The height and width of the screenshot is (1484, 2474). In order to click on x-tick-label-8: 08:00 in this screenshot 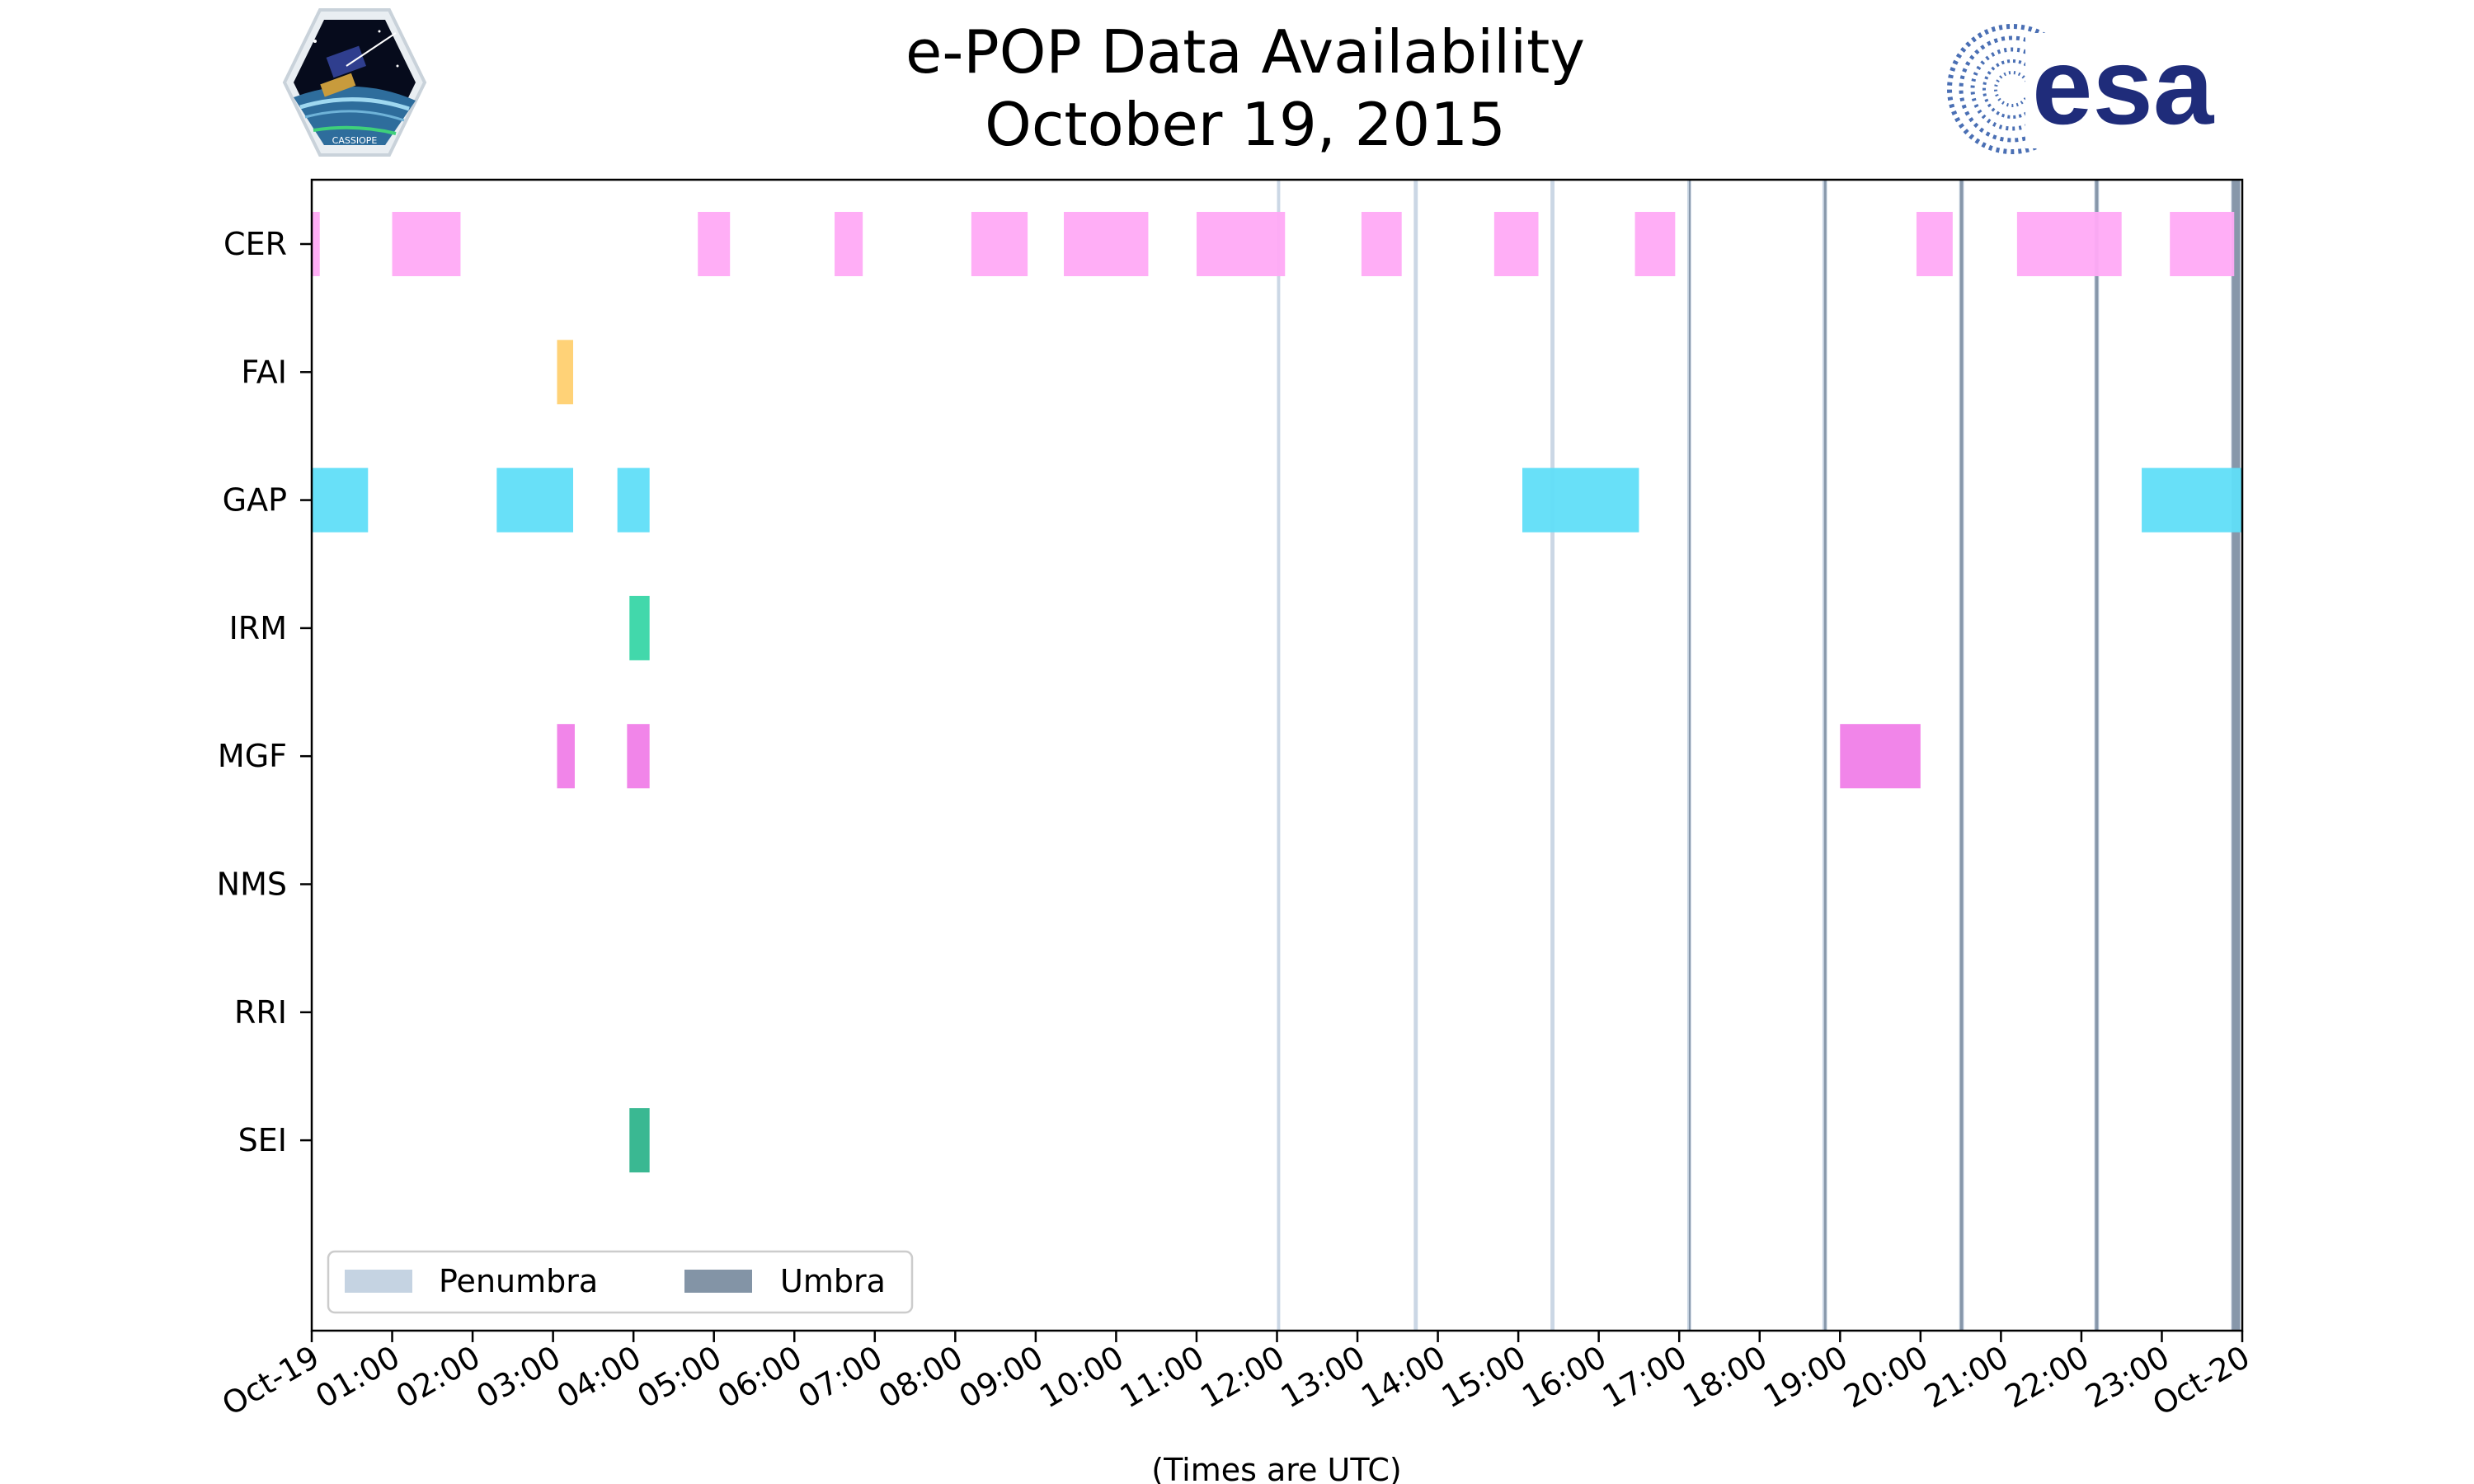, I will do `click(920, 1377)`.